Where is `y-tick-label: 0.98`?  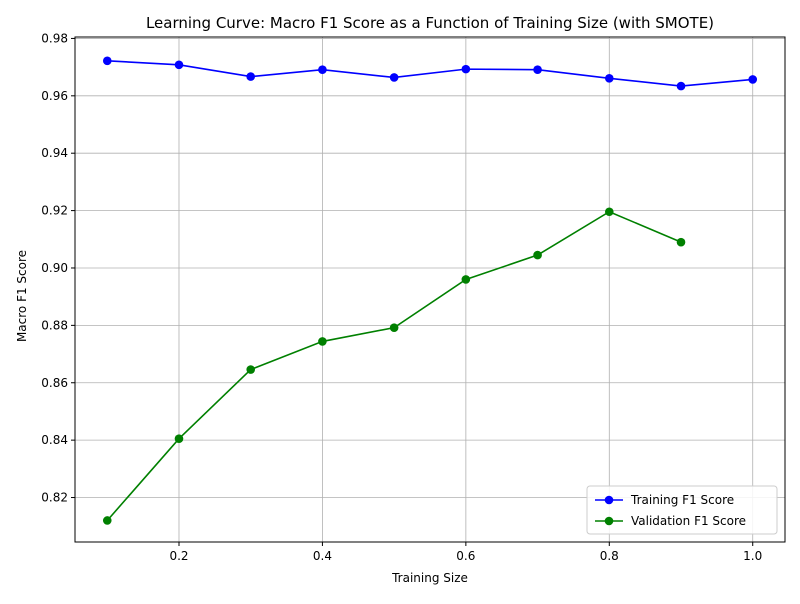
y-tick-label: 0.98 is located at coordinates (54, 38).